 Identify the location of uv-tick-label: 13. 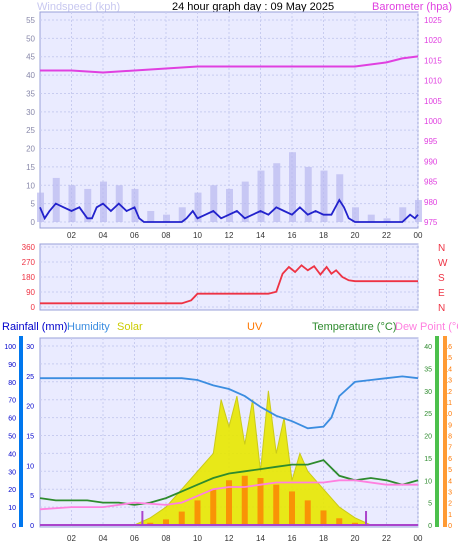
(448, 381).